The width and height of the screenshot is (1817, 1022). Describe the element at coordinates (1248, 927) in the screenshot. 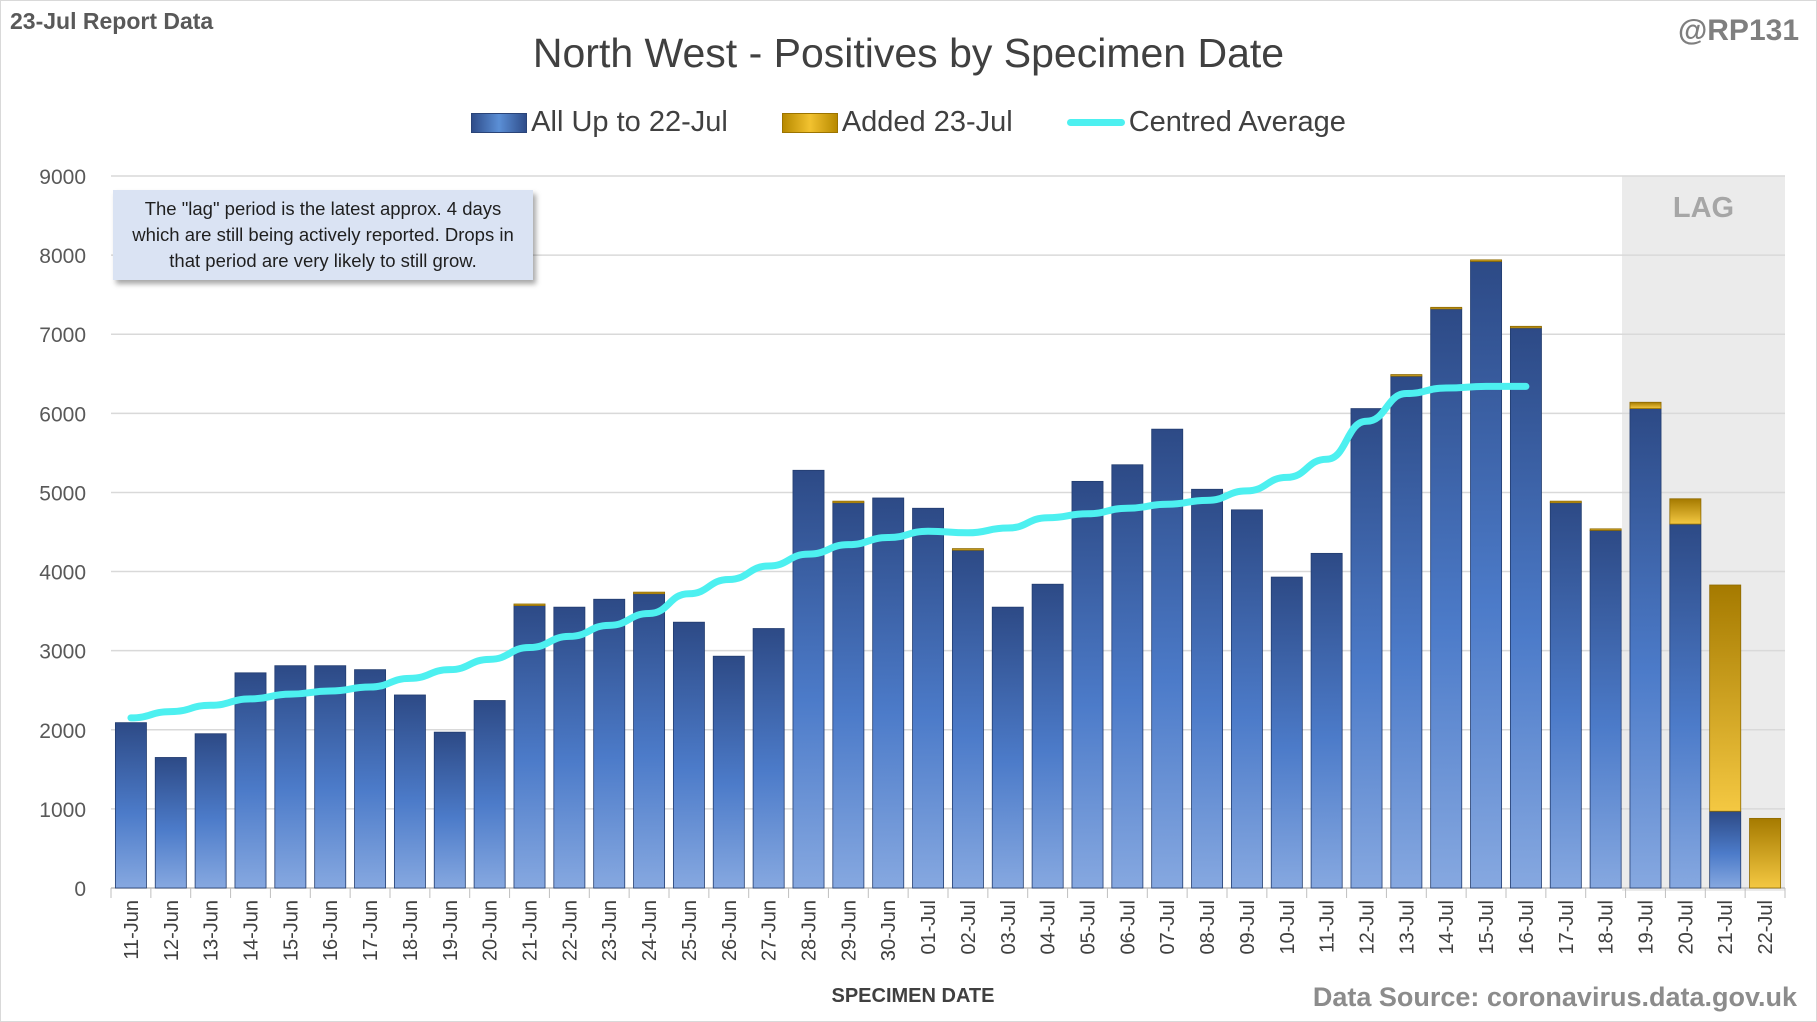

I see `x-tick-label: 09-Jul` at that location.